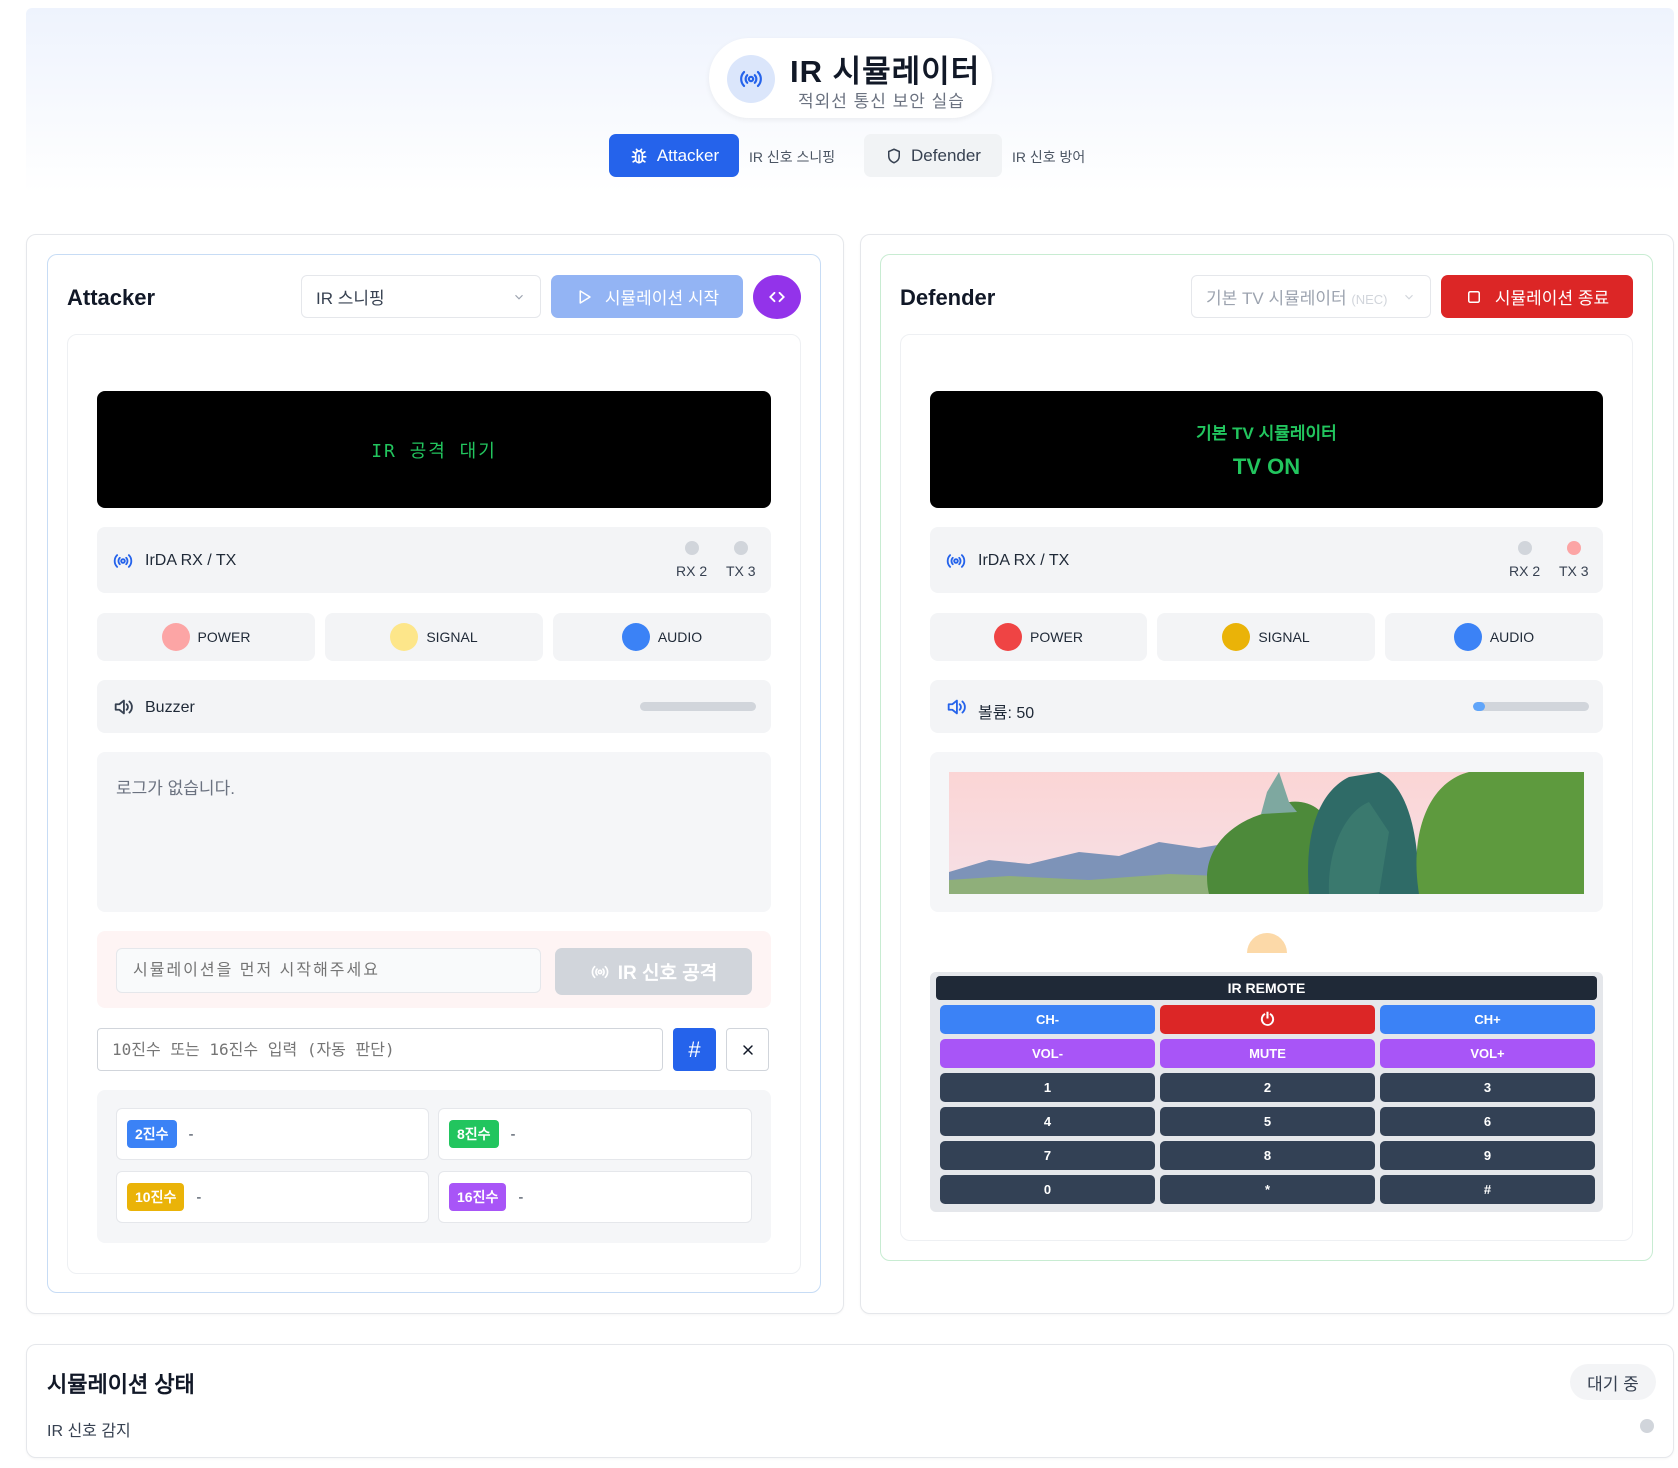 This screenshot has height=1468, width=1678. What do you see at coordinates (694, 1049) in the screenshot?
I see `convert-button: #` at bounding box center [694, 1049].